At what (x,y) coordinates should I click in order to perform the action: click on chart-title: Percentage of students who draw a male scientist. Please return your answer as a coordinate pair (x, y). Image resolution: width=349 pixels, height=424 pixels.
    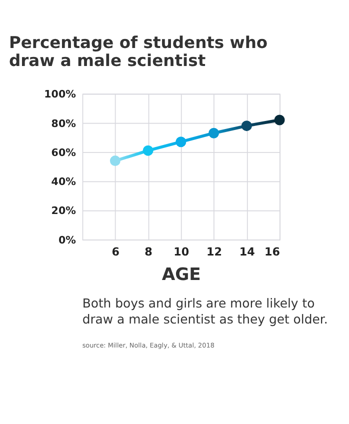
    Looking at the image, I should click on (138, 51).